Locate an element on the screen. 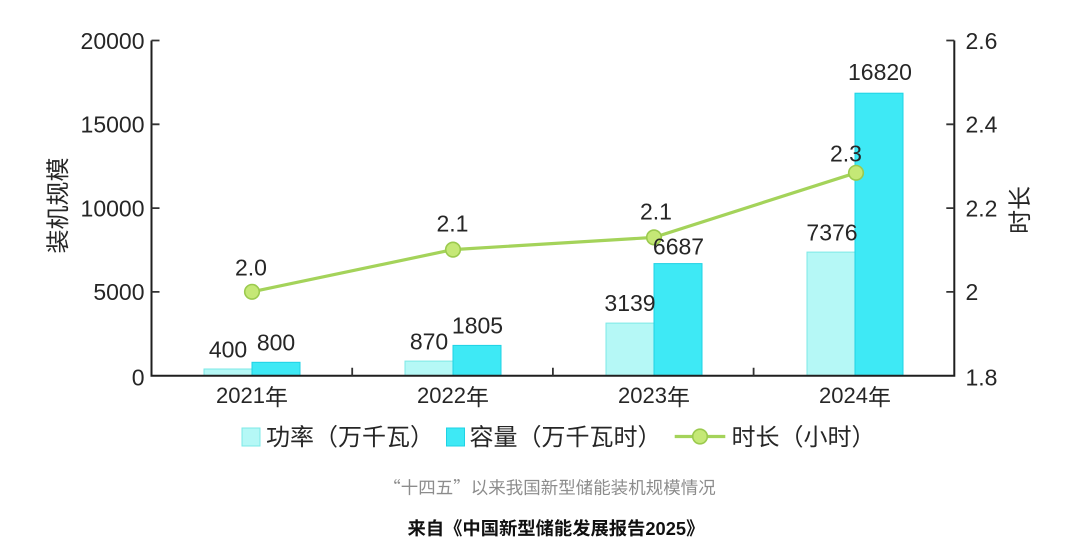 This screenshot has height=551, width=1067. svg-text: 10000 is located at coordinates (113, 208).